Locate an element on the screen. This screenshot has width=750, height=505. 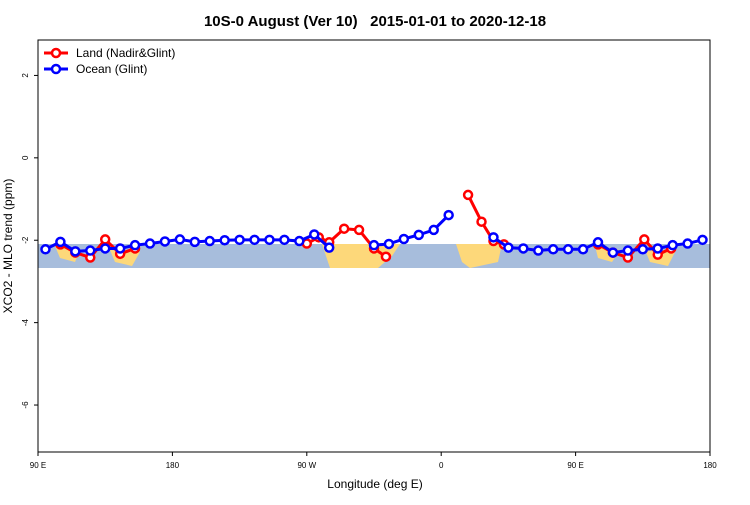
legend-label: Land (Nadir&Glint) is located at coordinates (125, 53).